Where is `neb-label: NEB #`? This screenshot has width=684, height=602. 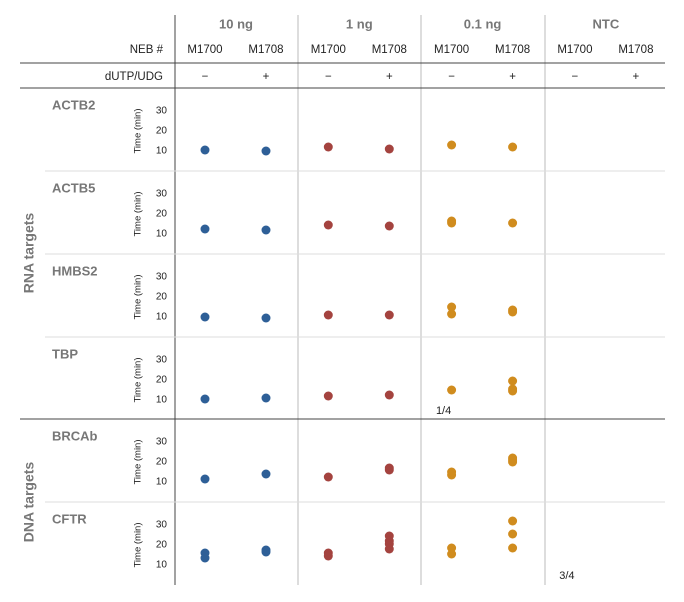 neb-label: NEB # is located at coordinates (147, 50).